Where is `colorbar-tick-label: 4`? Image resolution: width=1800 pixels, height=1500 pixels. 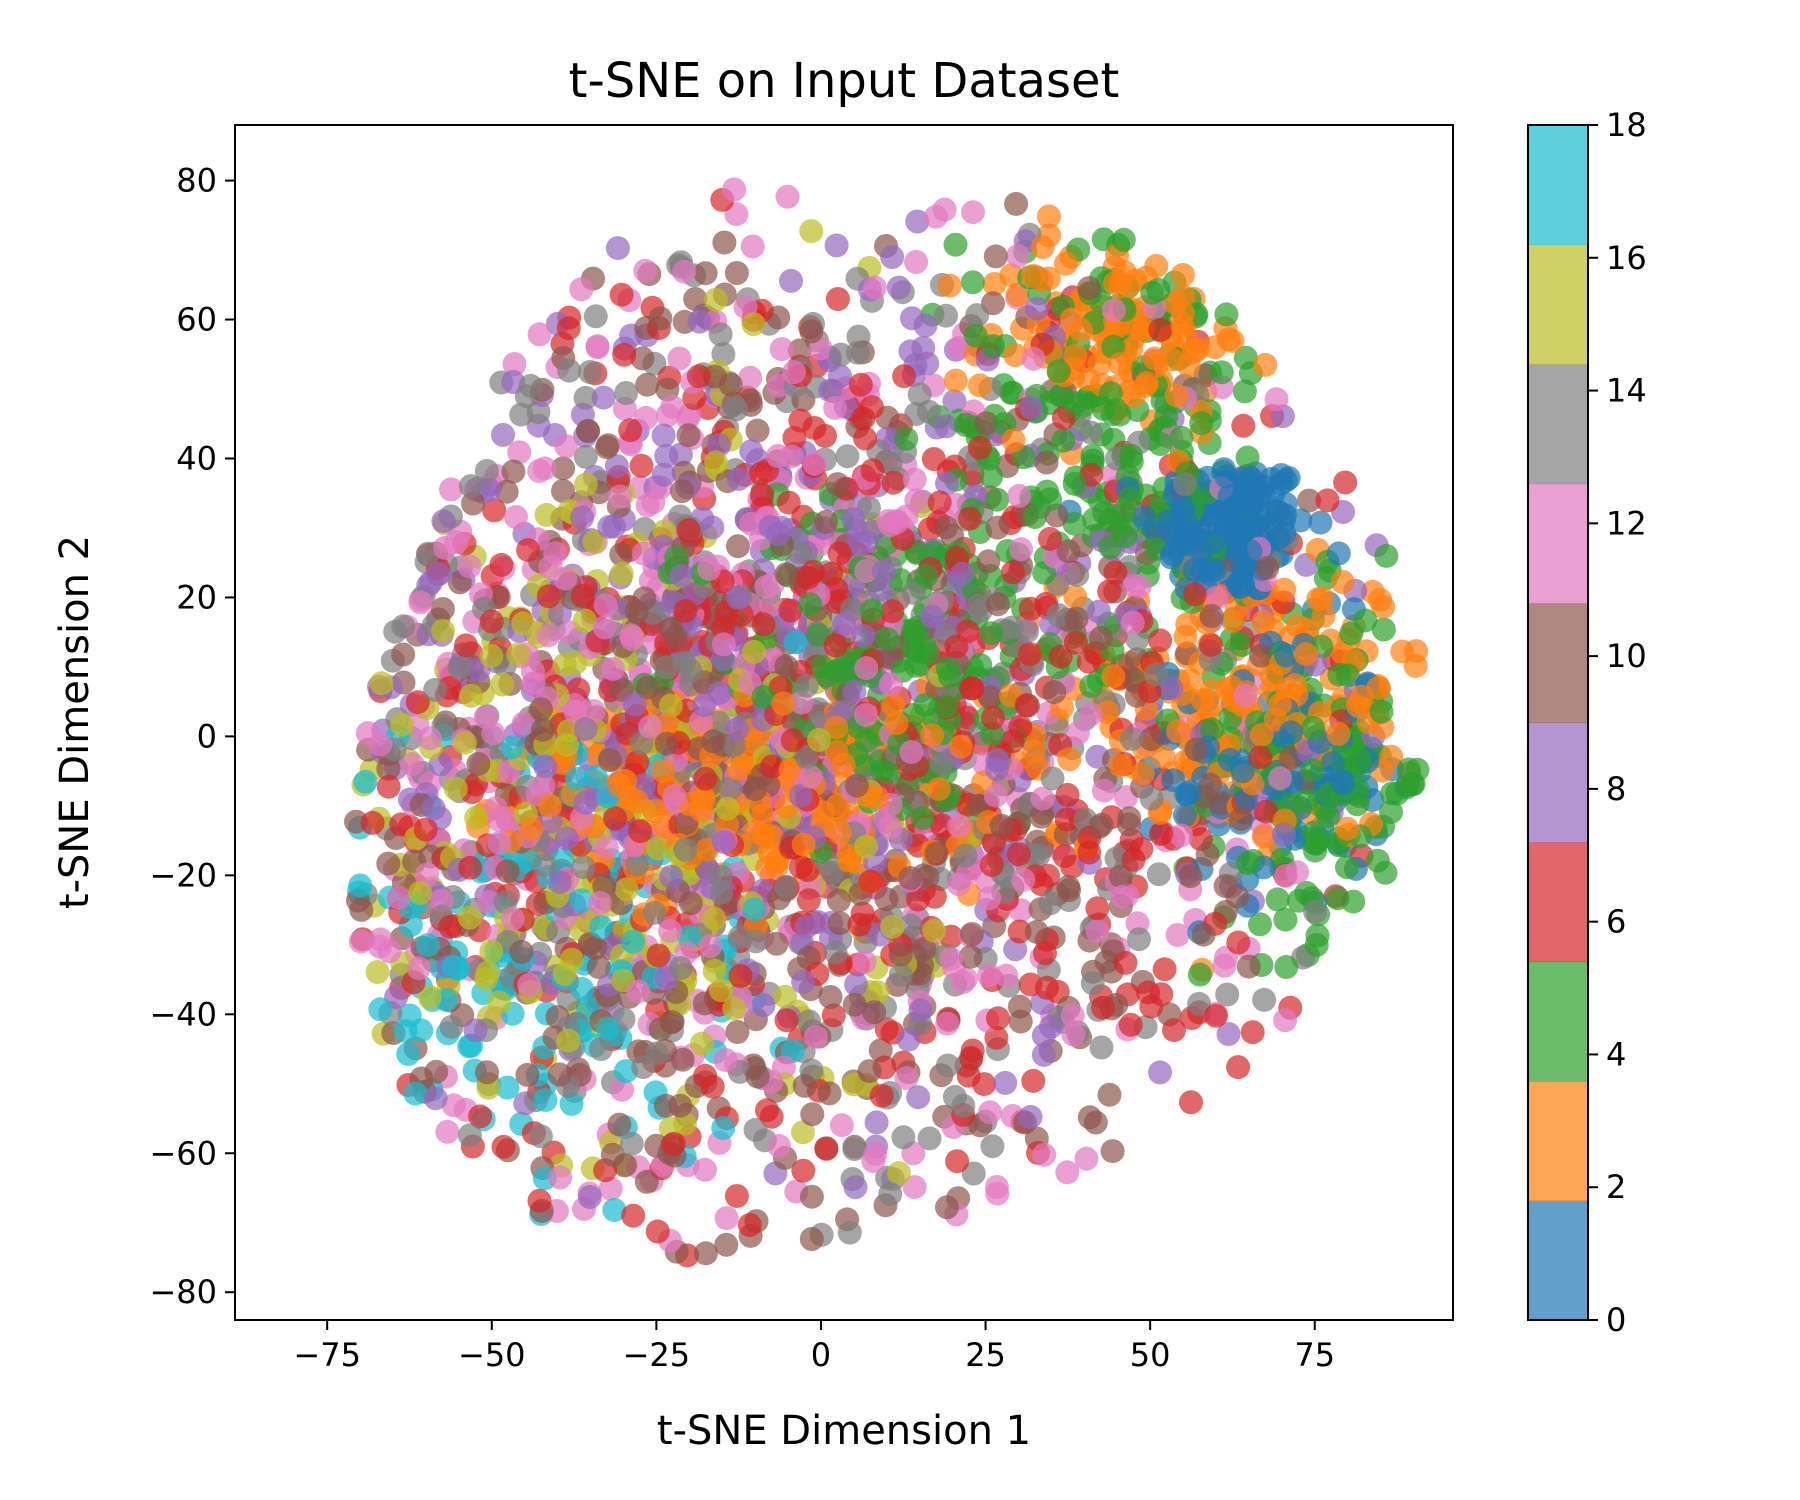 colorbar-tick-label: 4 is located at coordinates (1616, 1054).